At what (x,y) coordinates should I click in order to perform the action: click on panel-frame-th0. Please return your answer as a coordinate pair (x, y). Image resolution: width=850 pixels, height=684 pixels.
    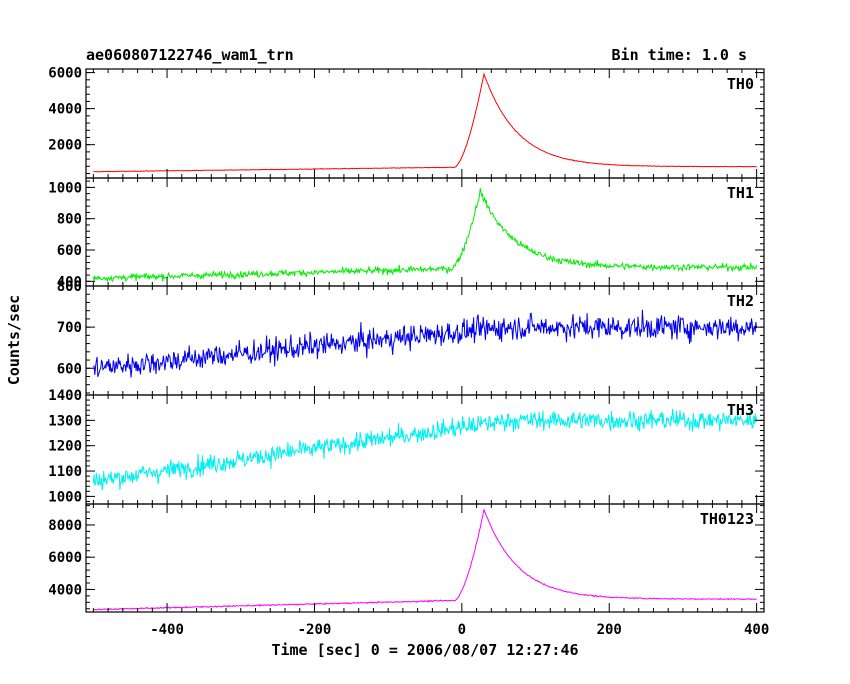
    Looking at the image, I should click on (425, 123).